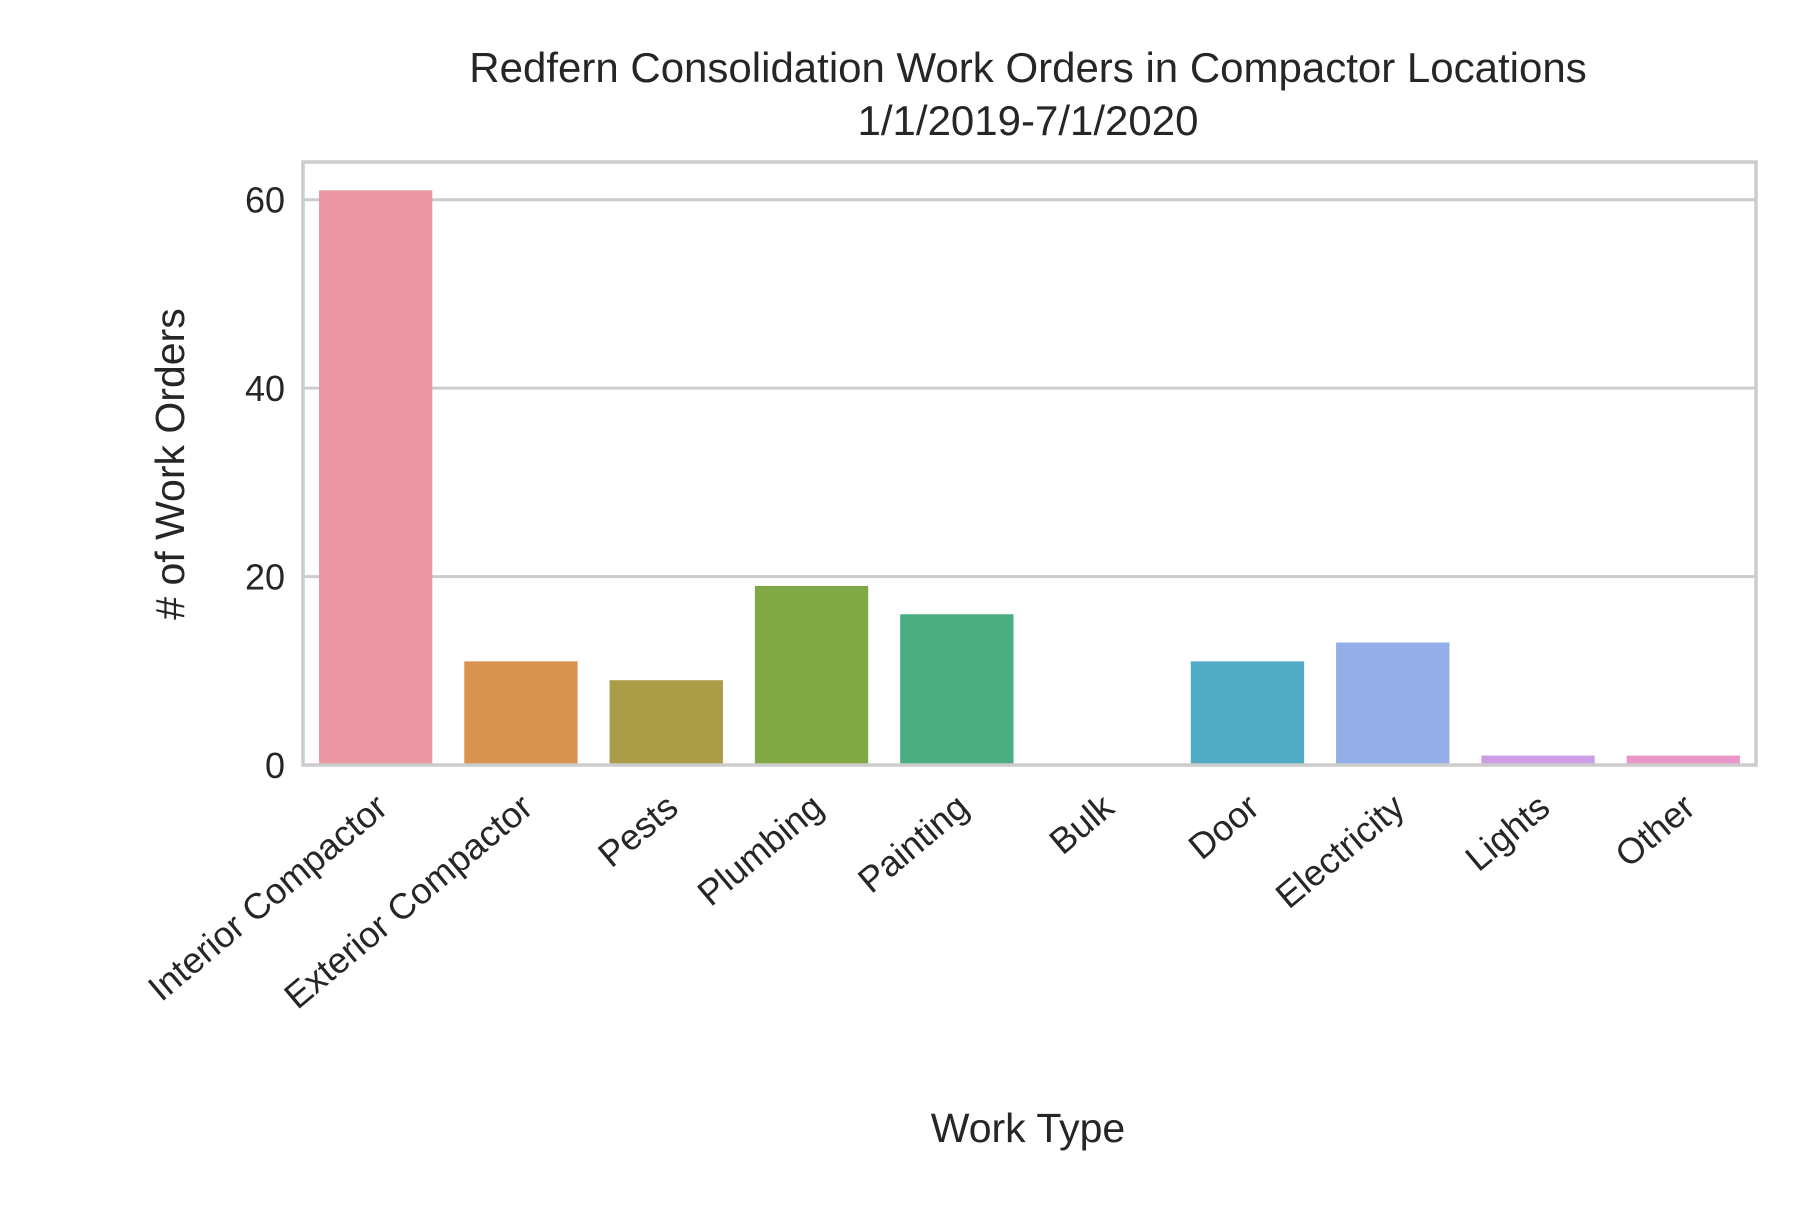  I want to click on x-tick-label: Painting, so click(913, 843).